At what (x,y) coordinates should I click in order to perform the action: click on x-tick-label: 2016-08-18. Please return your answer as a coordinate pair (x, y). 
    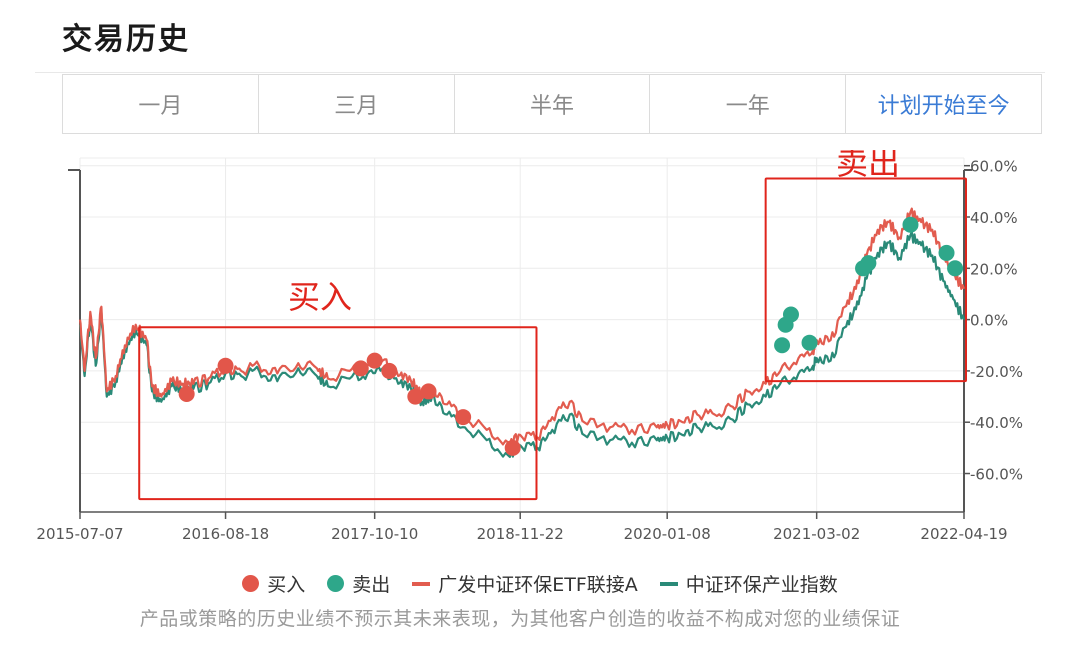
    Looking at the image, I should click on (225, 534).